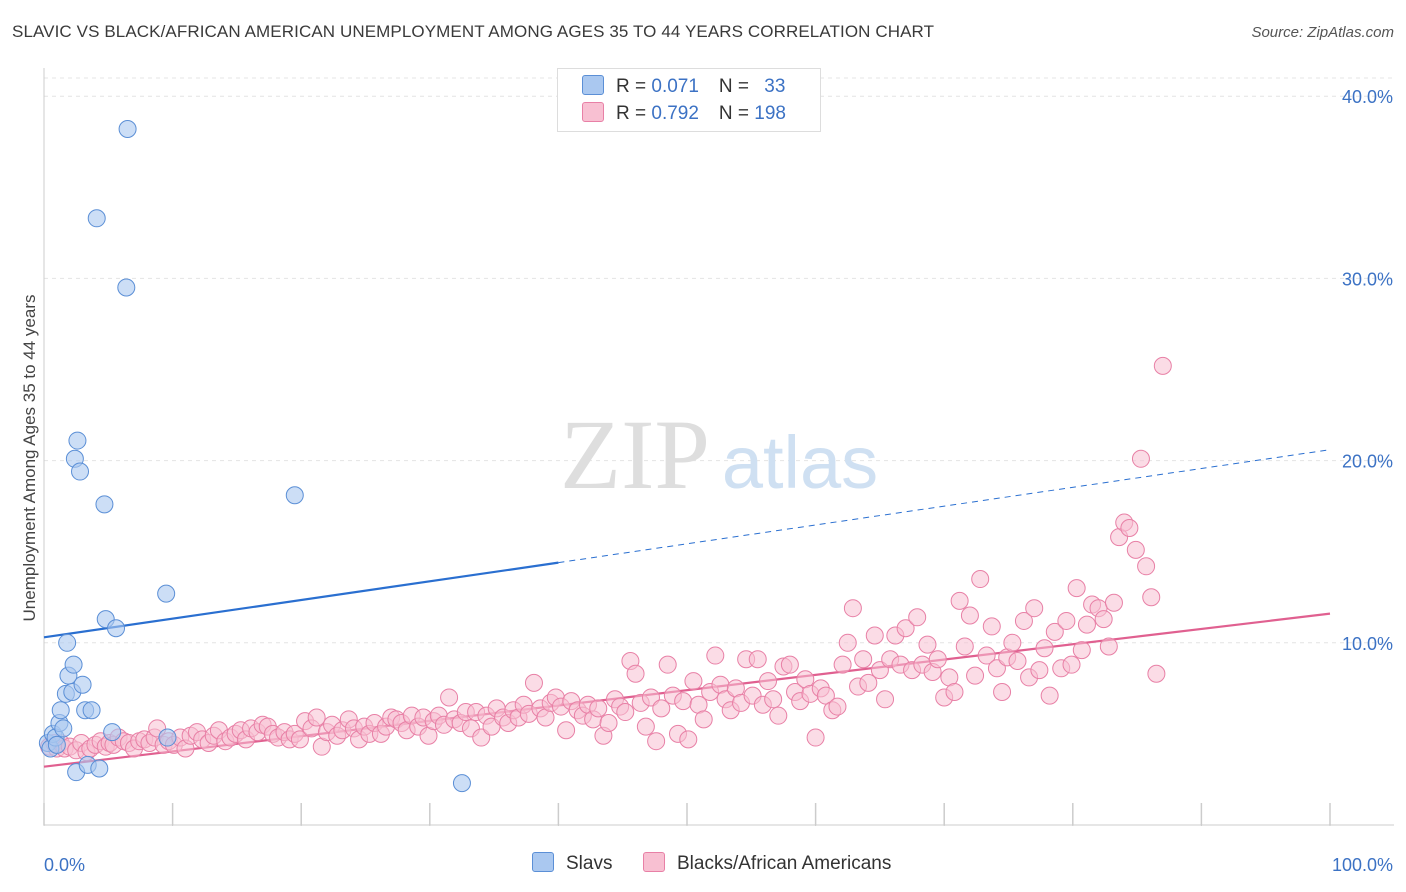 The height and width of the screenshot is (892, 1406). What do you see at coordinates (1367, 97) in the screenshot?
I see `y-tick-label: 40.0%` at bounding box center [1367, 97].